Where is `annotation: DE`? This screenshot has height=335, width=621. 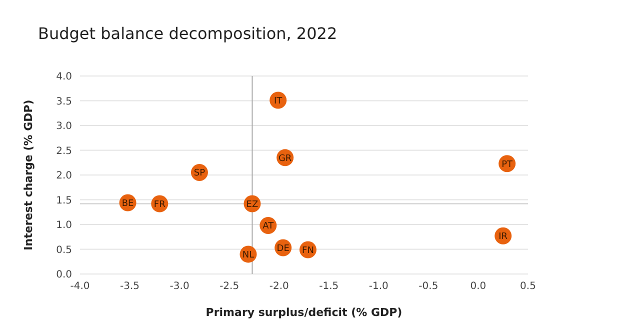
annotation: DE is located at coordinates (283, 249).